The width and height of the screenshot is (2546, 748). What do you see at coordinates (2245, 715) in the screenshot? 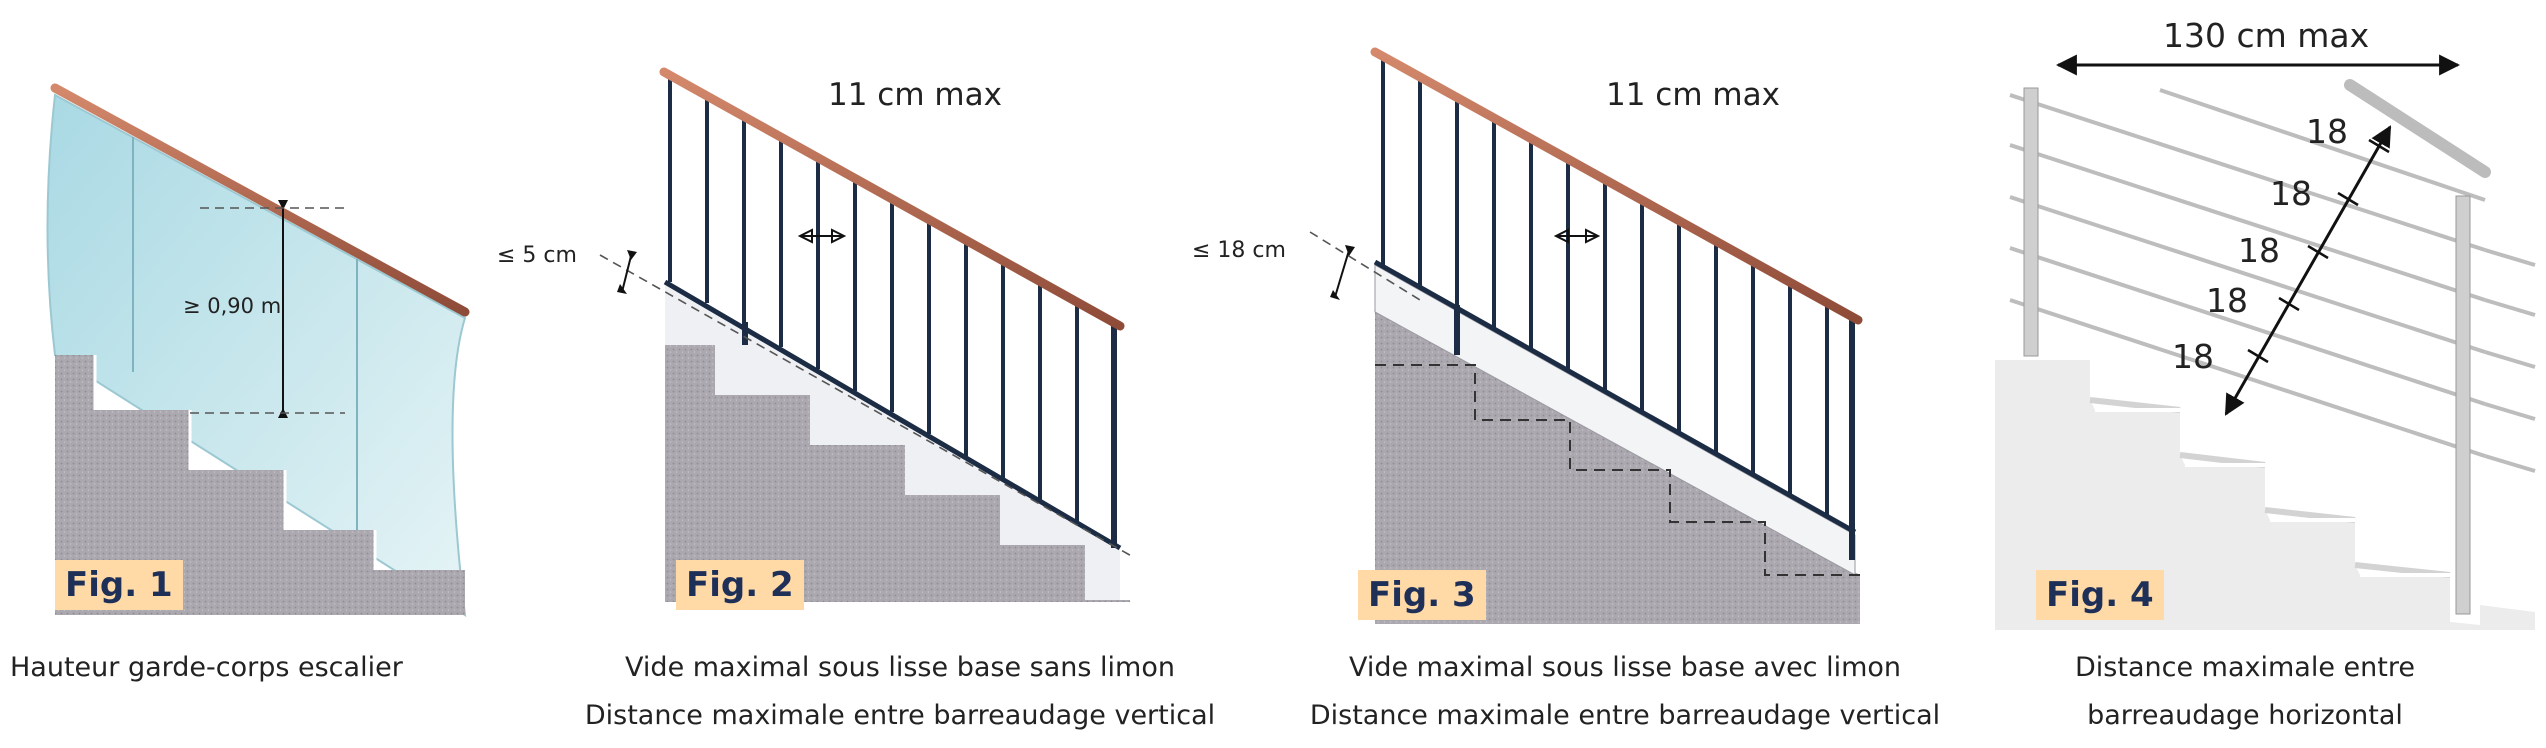
I see `caption-line: barreaudage horizontal` at bounding box center [2245, 715].